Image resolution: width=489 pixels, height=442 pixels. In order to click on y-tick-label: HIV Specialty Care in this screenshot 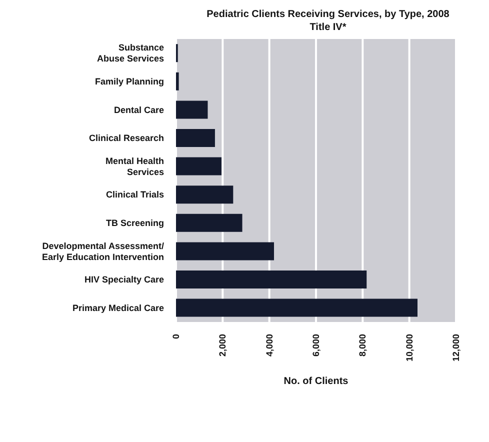, I will do `click(124, 279)`.